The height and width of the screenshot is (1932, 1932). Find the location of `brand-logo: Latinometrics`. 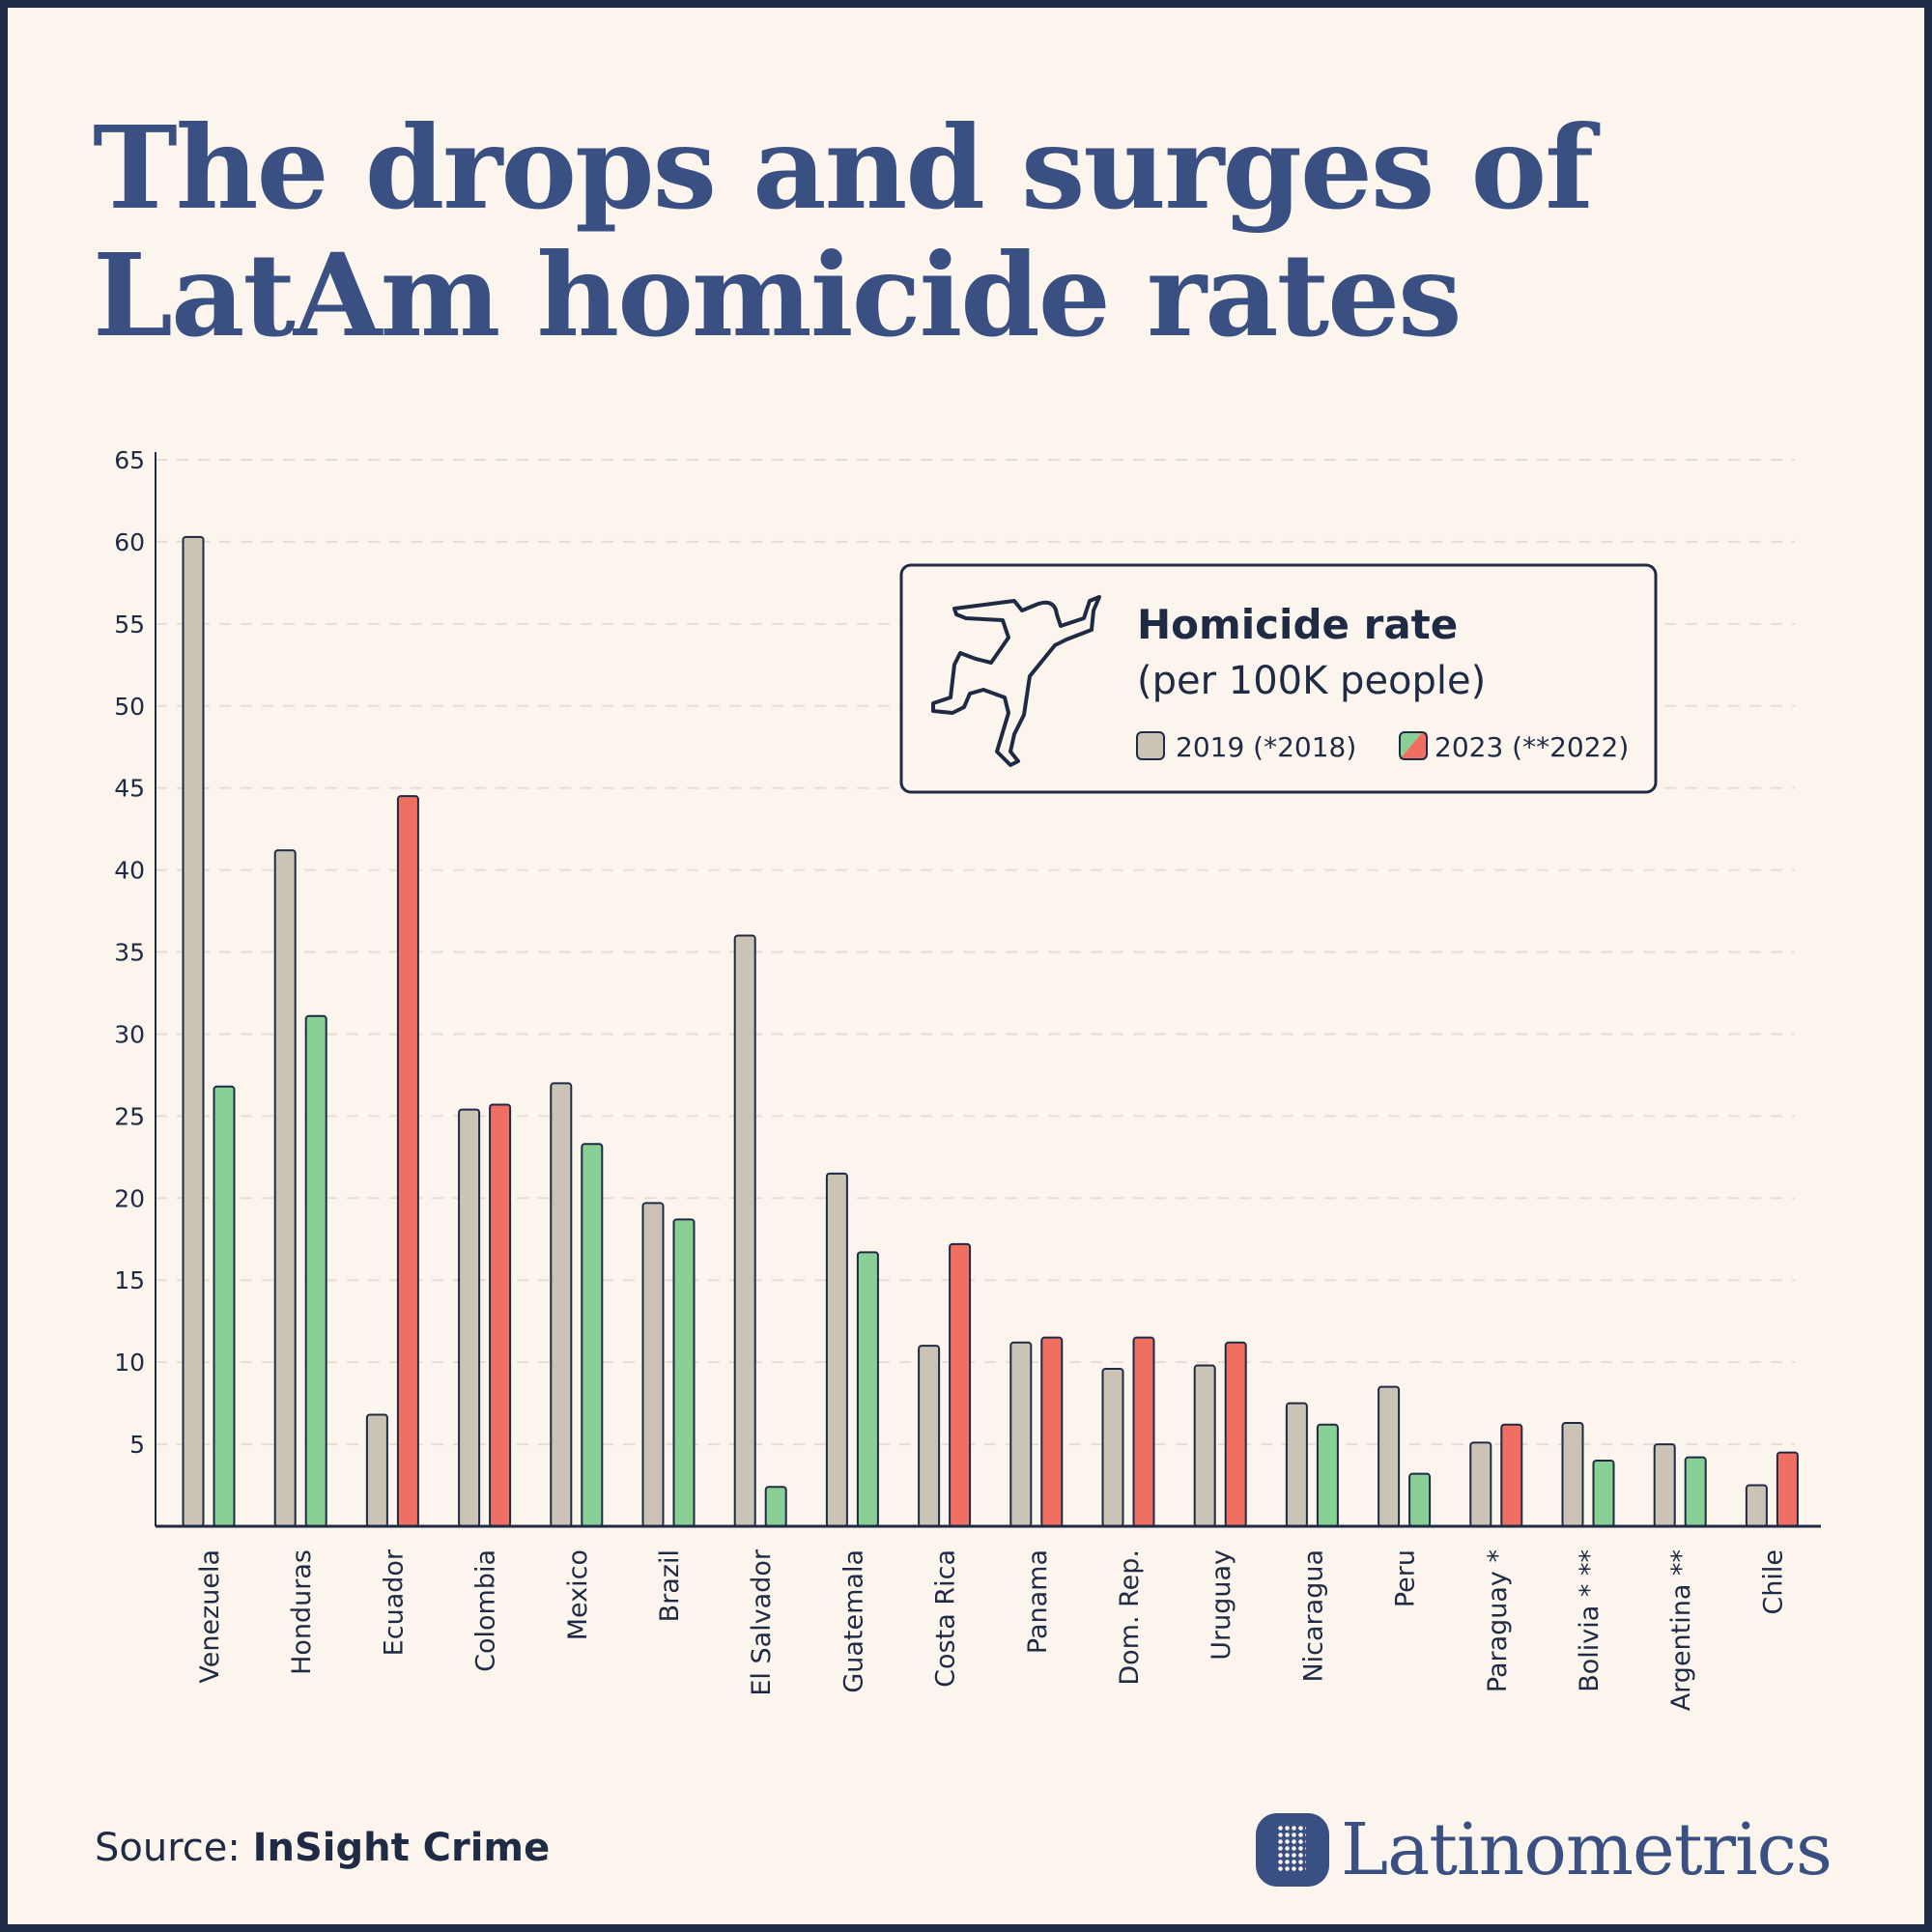

brand-logo: Latinometrics is located at coordinates (1544, 1849).